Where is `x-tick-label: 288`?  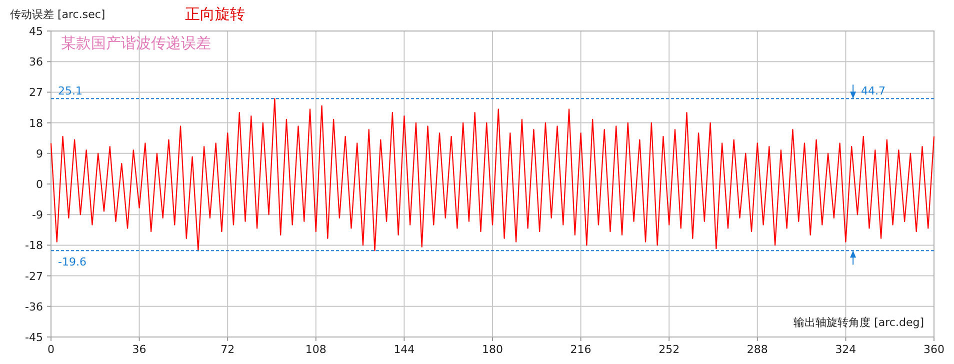 x-tick-label: 288 is located at coordinates (757, 349).